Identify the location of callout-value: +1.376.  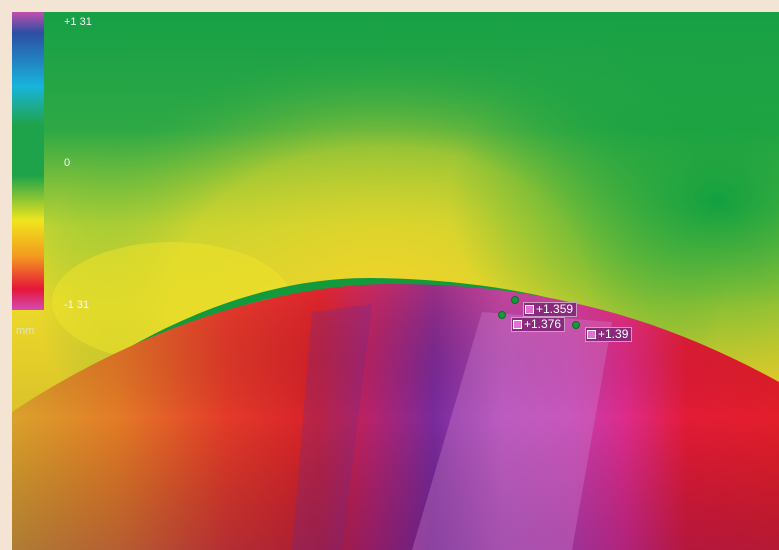
(543, 324).